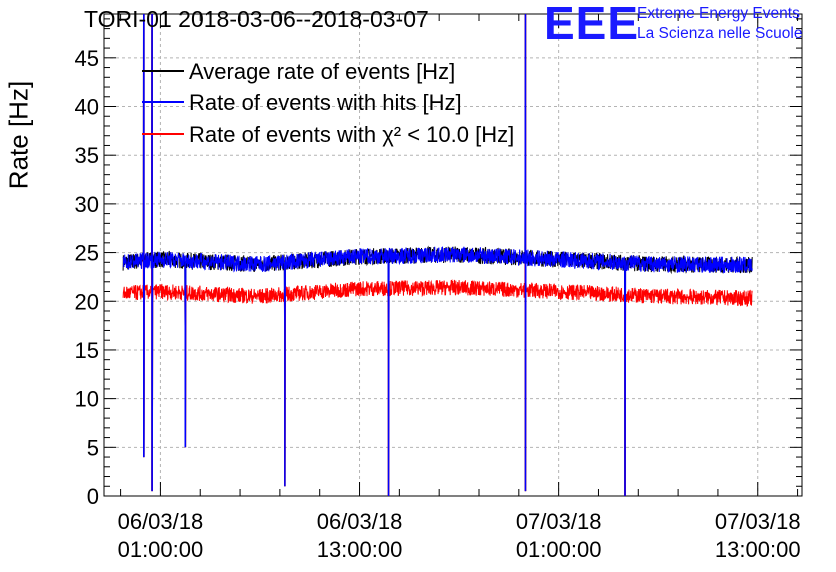 Image resolution: width=836 pixels, height=572 pixels. What do you see at coordinates (256, 19) in the screenshot?
I see `chart-title: TORI-01 2018-03-06--2018-03-07` at bounding box center [256, 19].